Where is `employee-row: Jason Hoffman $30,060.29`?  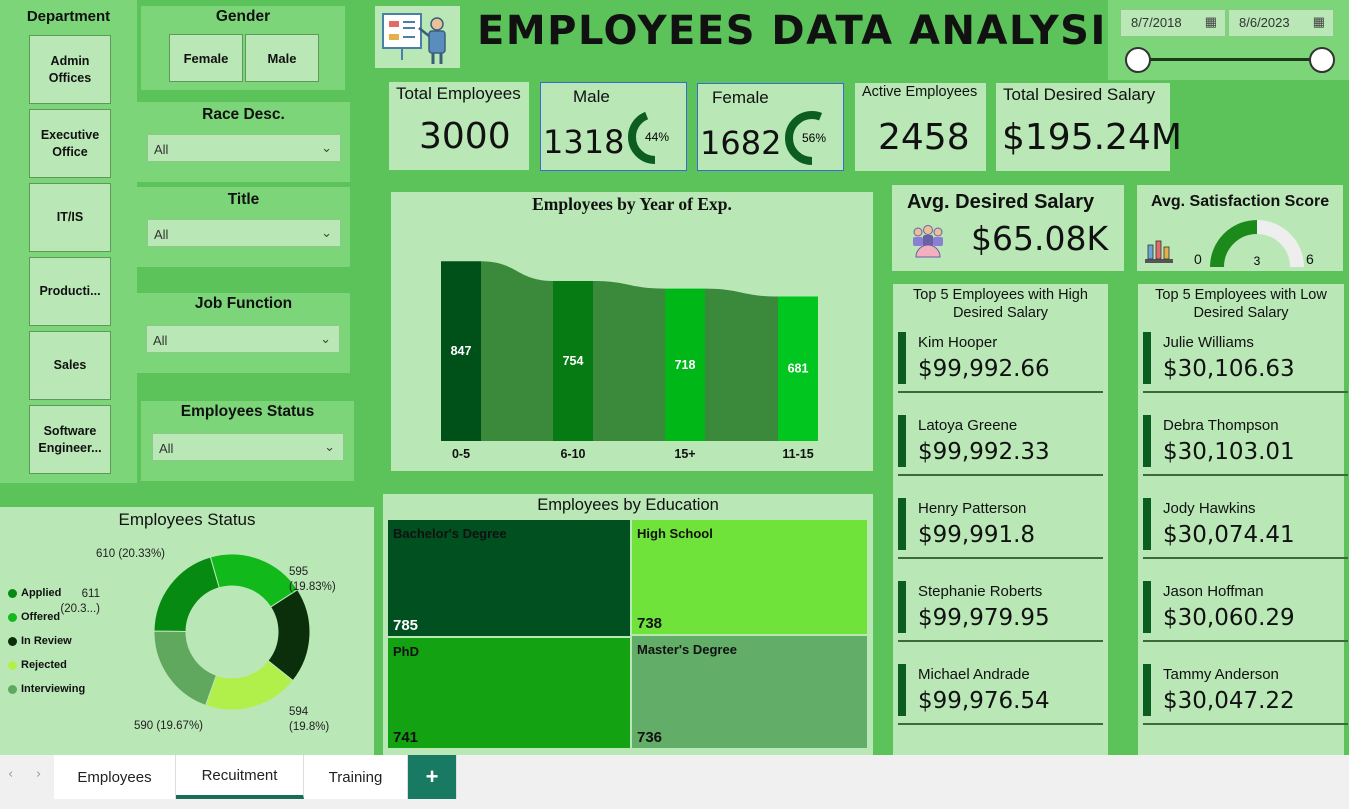
employee-row: Jason Hoffman $30,060.29 is located at coordinates (1245, 612).